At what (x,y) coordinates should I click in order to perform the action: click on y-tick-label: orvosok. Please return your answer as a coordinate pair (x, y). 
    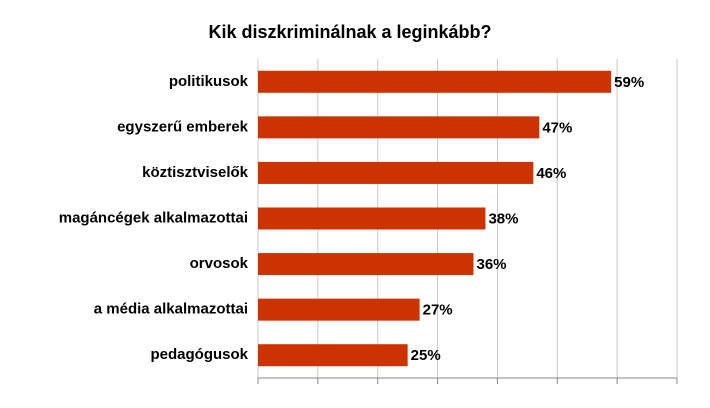
    Looking at the image, I should click on (219, 263).